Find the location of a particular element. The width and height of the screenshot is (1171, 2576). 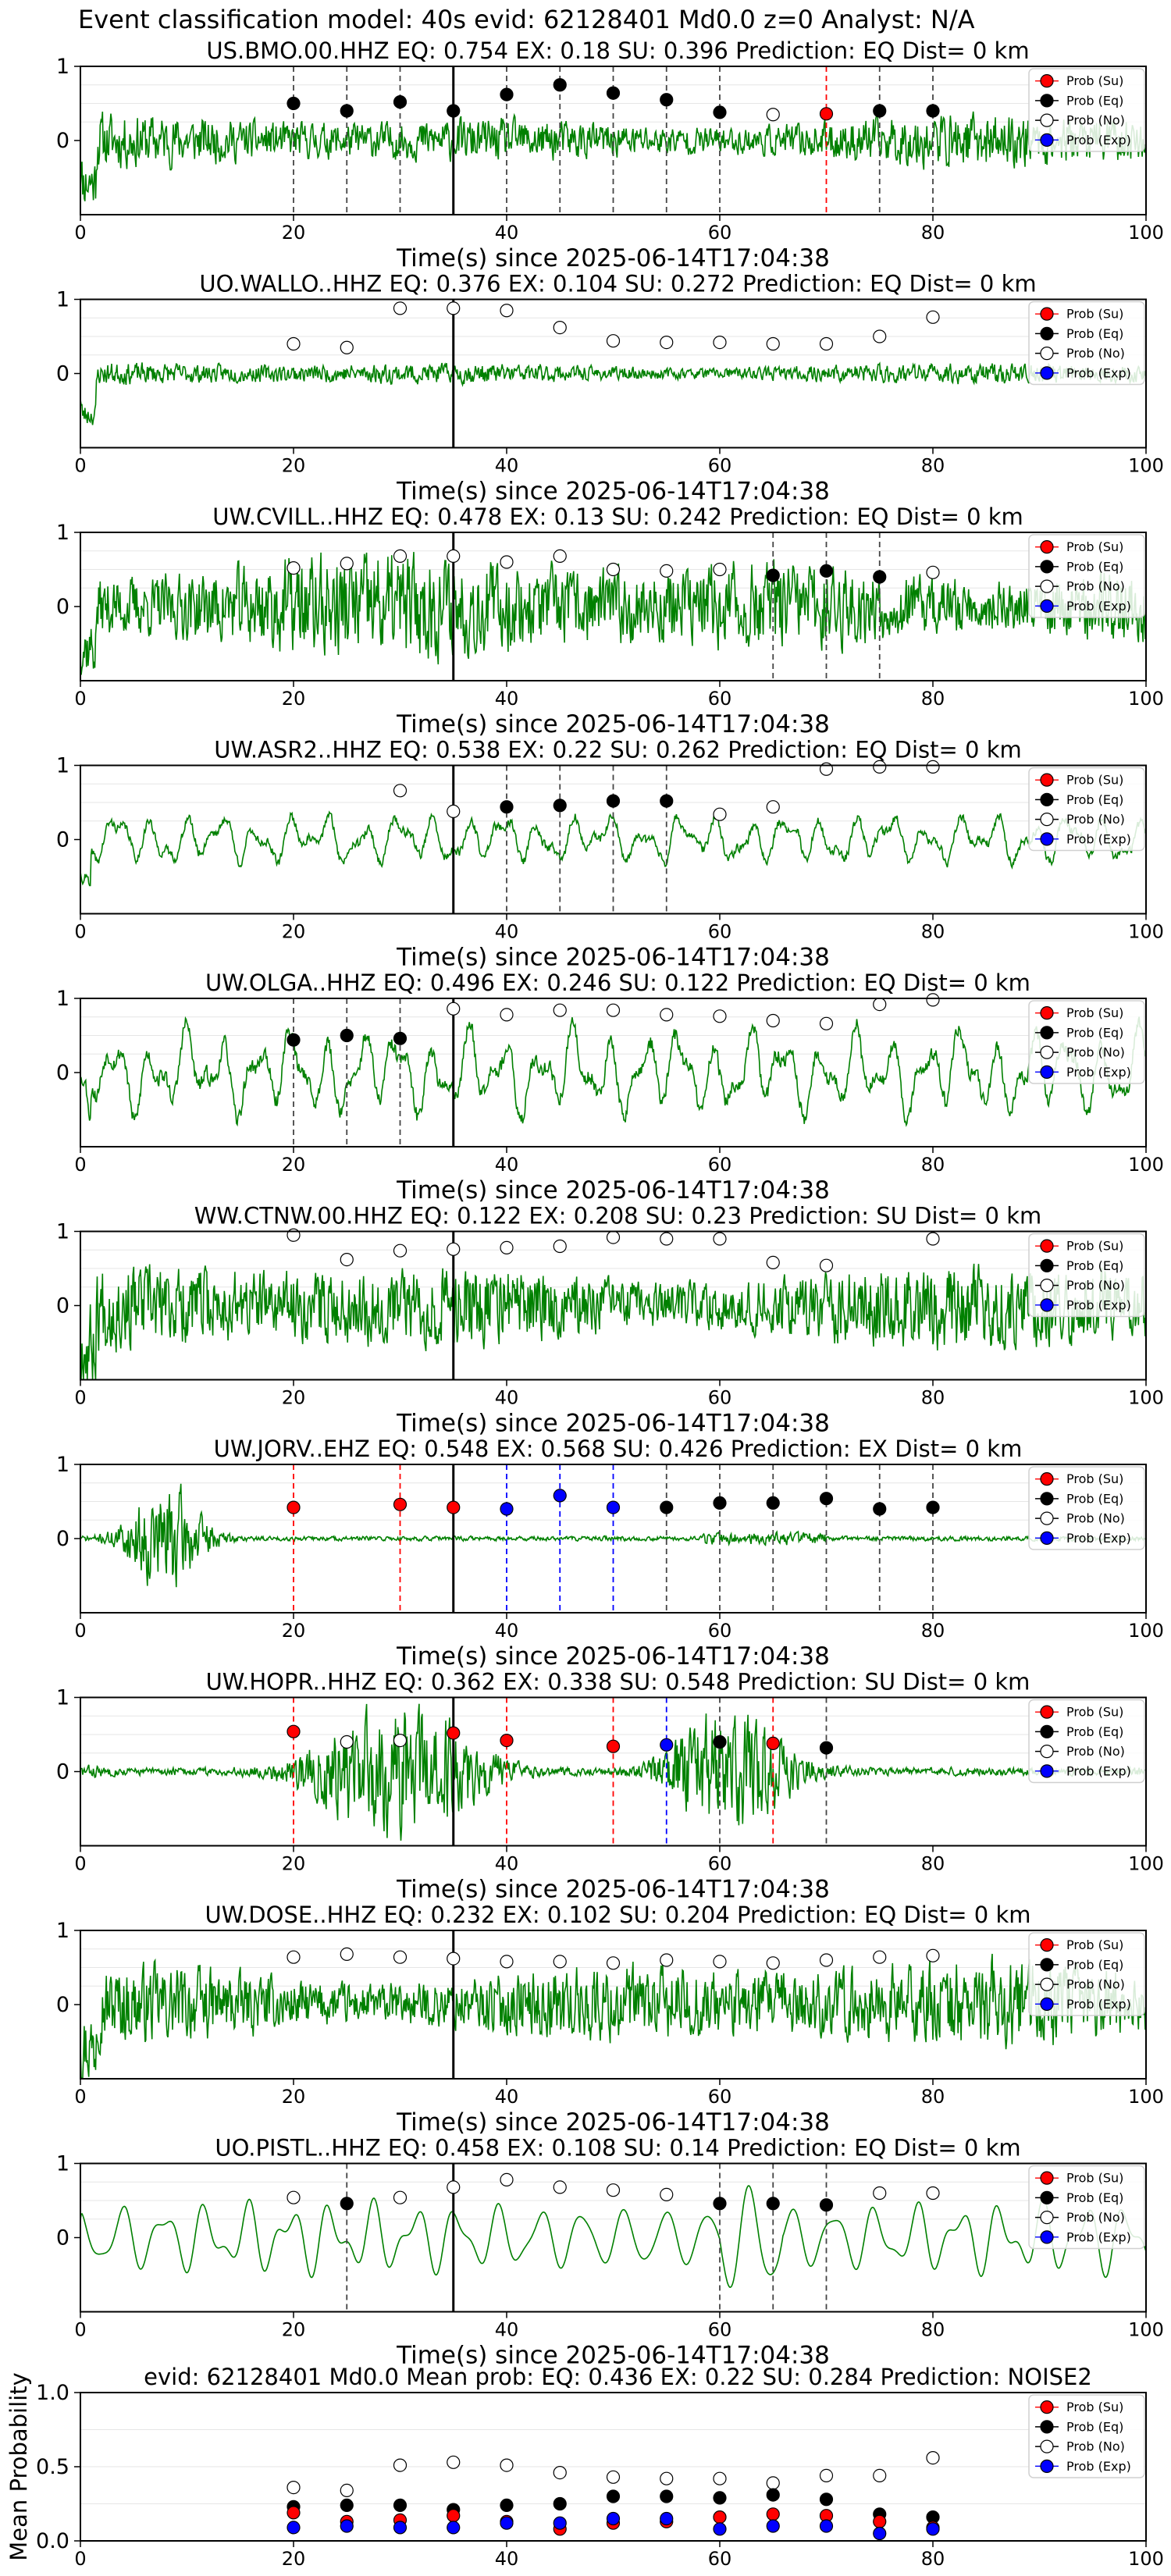

y-tick-label: 1.0 is located at coordinates (52, 2393).